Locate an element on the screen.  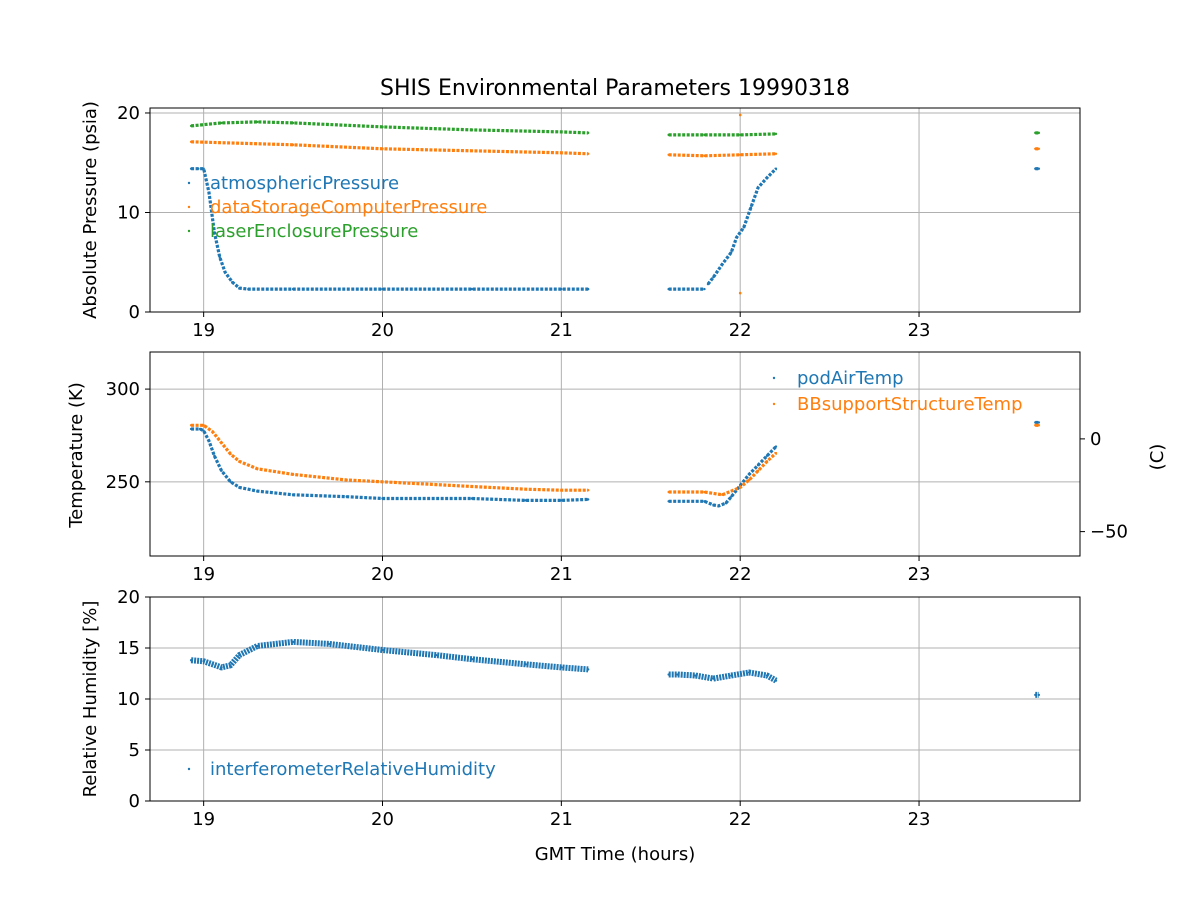
series-laserEnclosurePressure is located at coordinates (615, 128).